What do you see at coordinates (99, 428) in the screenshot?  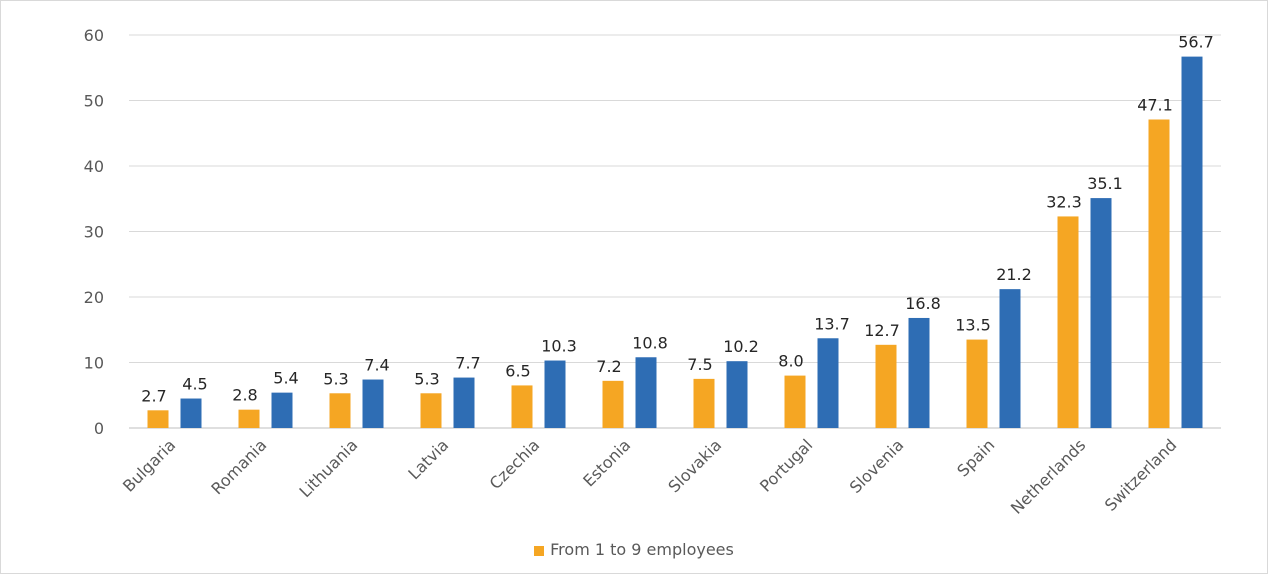 I see `y-tick-label: 0` at bounding box center [99, 428].